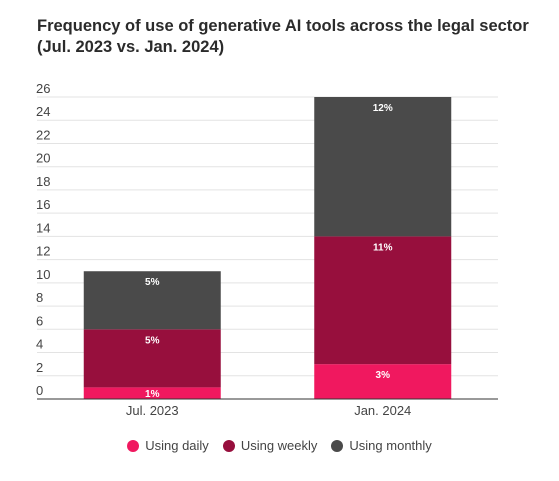 This screenshot has height=481, width=559. I want to click on x-category-label: Jan. 2024, so click(382, 410).